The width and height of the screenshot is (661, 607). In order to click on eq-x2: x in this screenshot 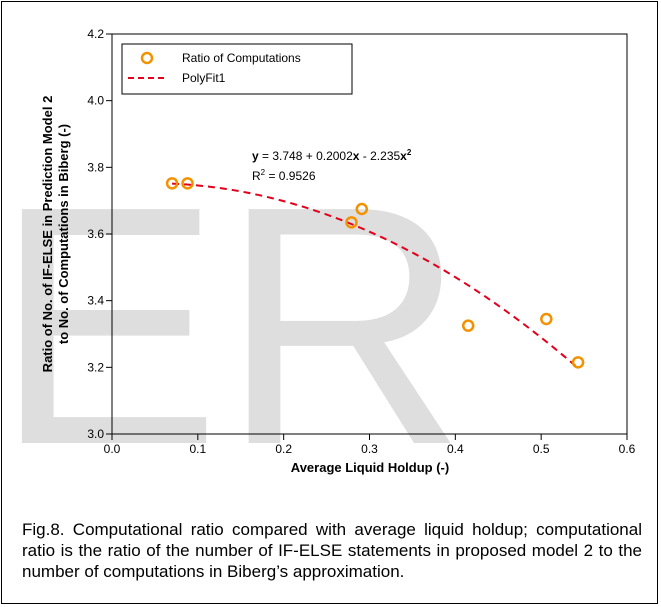, I will do `click(403, 156)`.